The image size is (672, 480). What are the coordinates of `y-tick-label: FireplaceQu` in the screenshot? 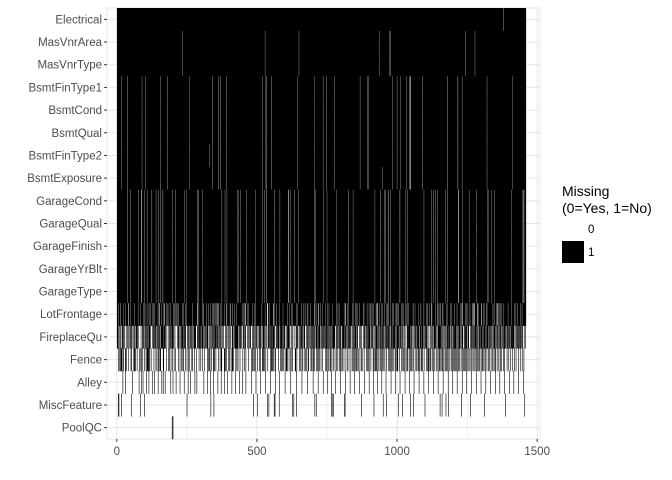 It's located at (70, 338).